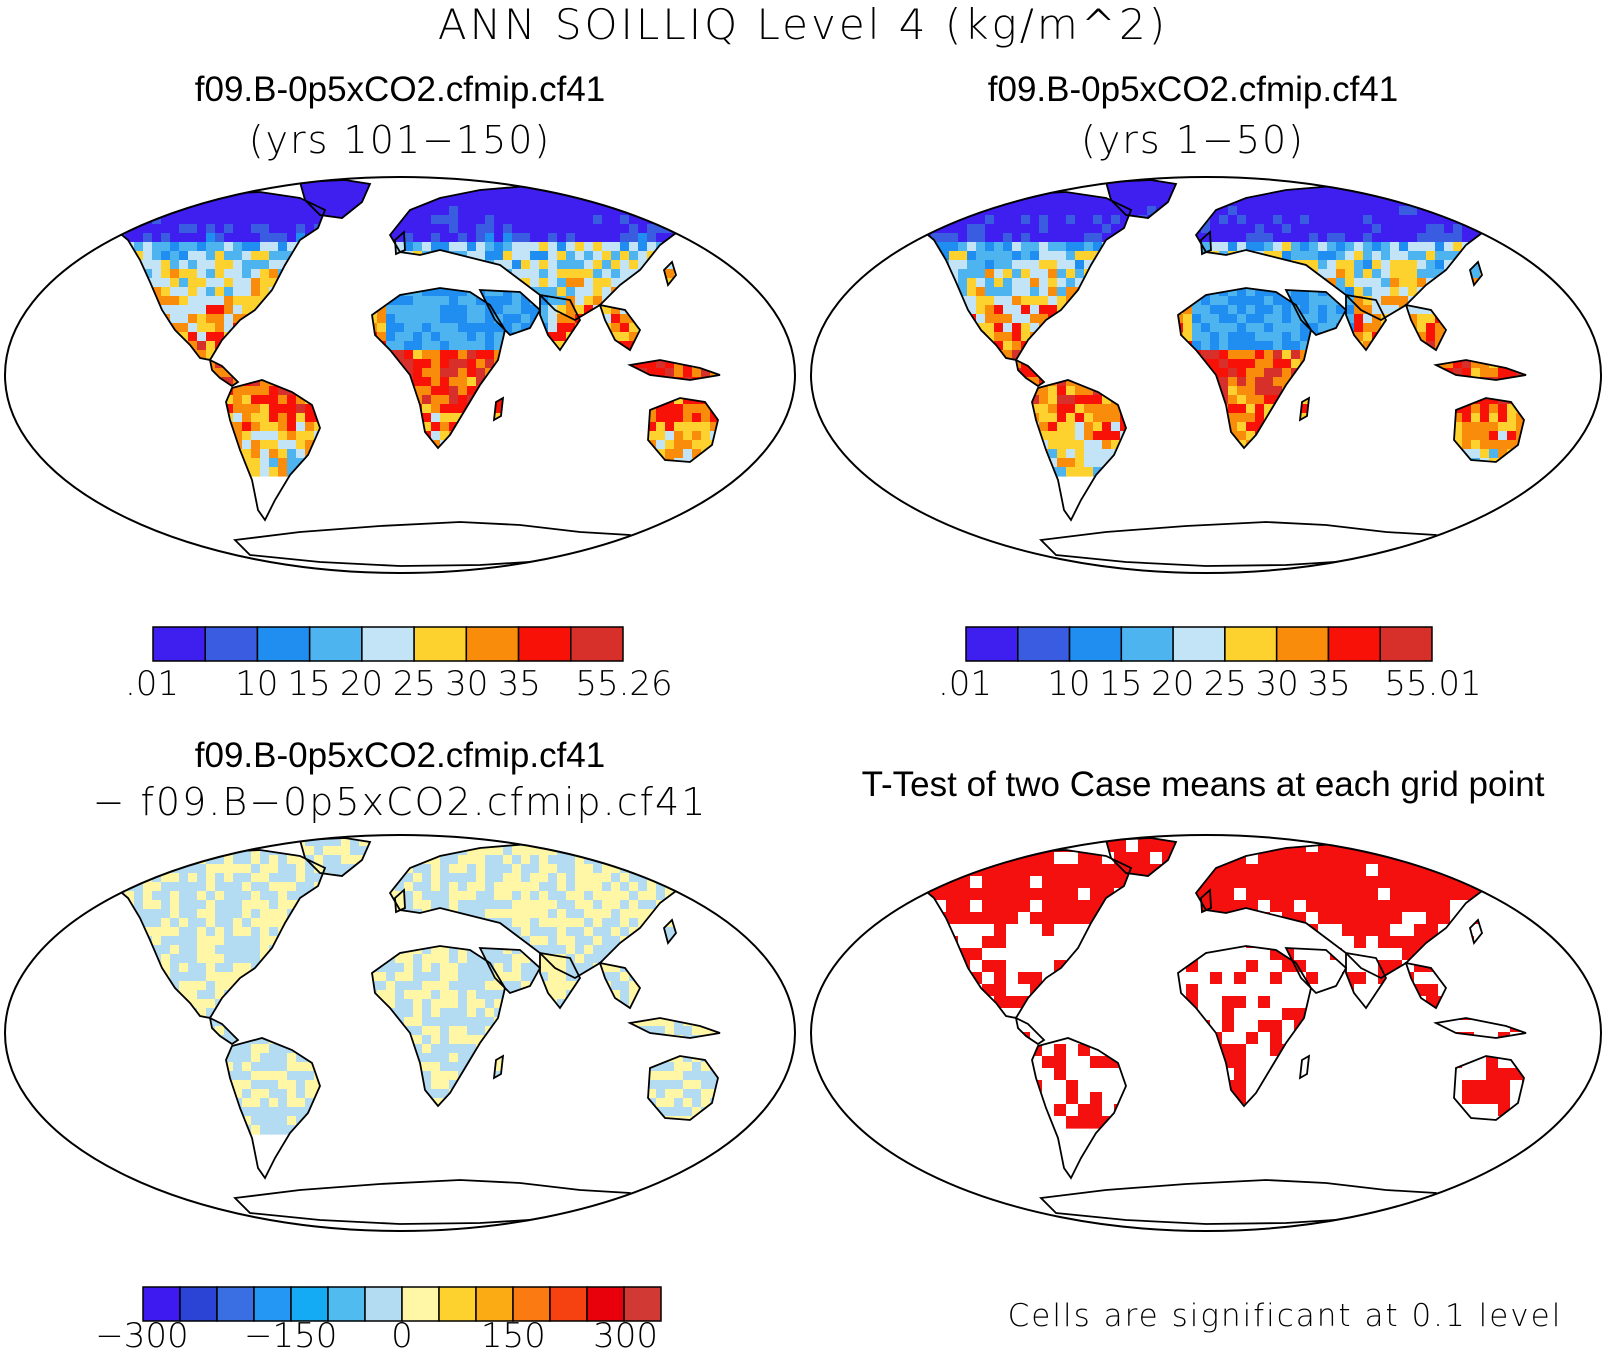 The width and height of the screenshot is (1606, 1356). Describe the element at coordinates (623, 684) in the screenshot. I see `colorbar-tick-label: 55.26` at that location.